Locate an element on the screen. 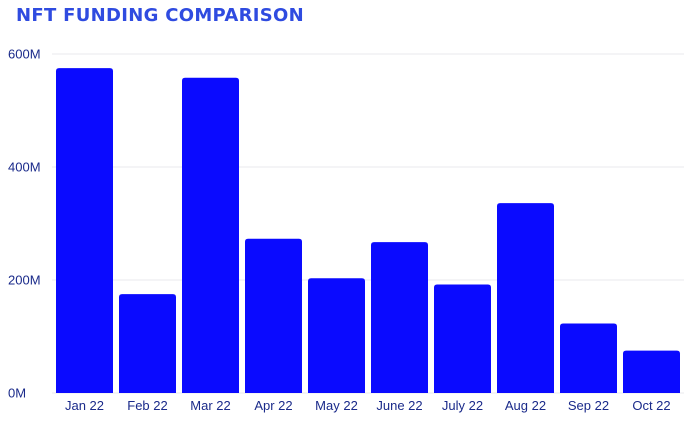 The width and height of the screenshot is (700, 422). x-tick-label: July 22 is located at coordinates (462, 405).